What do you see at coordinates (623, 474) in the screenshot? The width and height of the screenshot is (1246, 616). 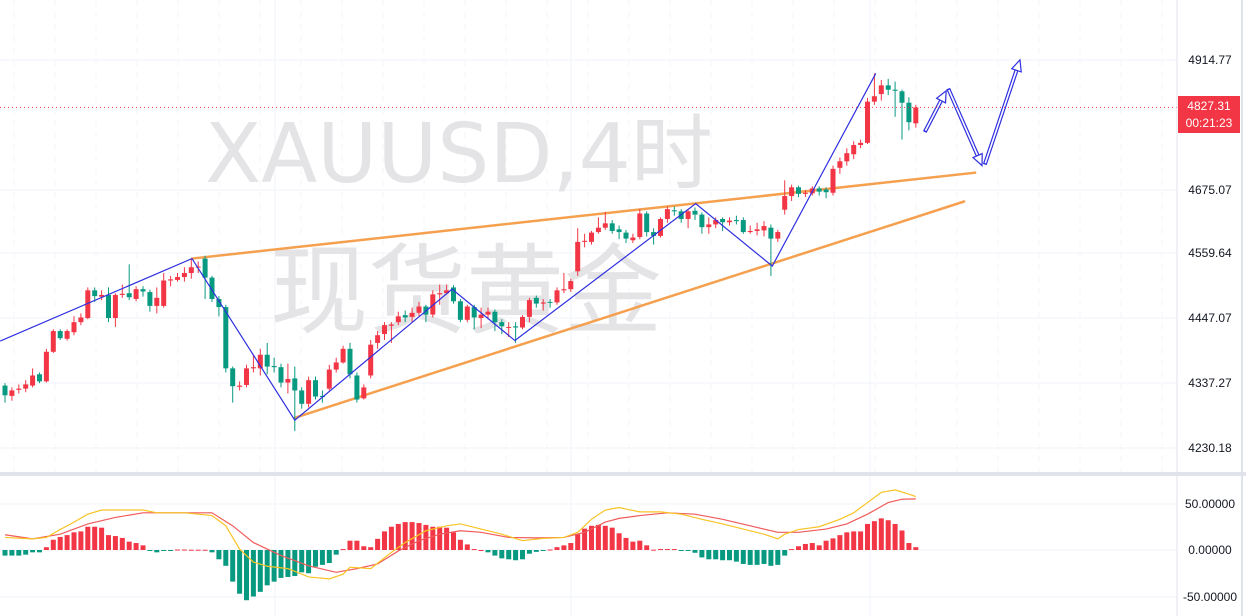 I see `pane-separator` at bounding box center [623, 474].